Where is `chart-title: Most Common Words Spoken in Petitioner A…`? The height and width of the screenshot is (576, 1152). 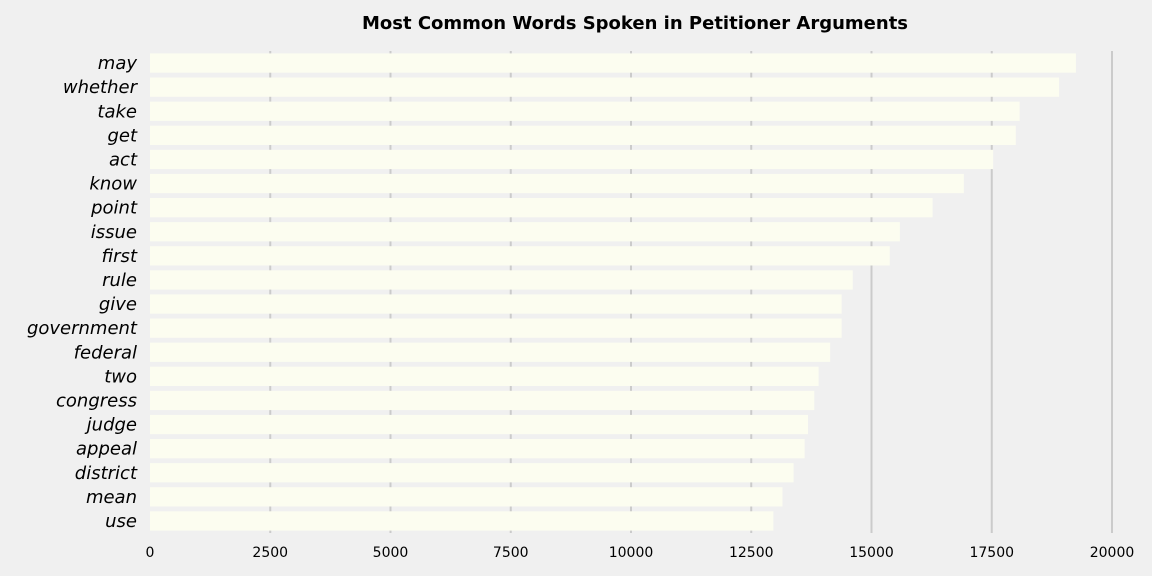
chart-title: Most Common Words Spoken in Petitioner A… is located at coordinates (635, 23).